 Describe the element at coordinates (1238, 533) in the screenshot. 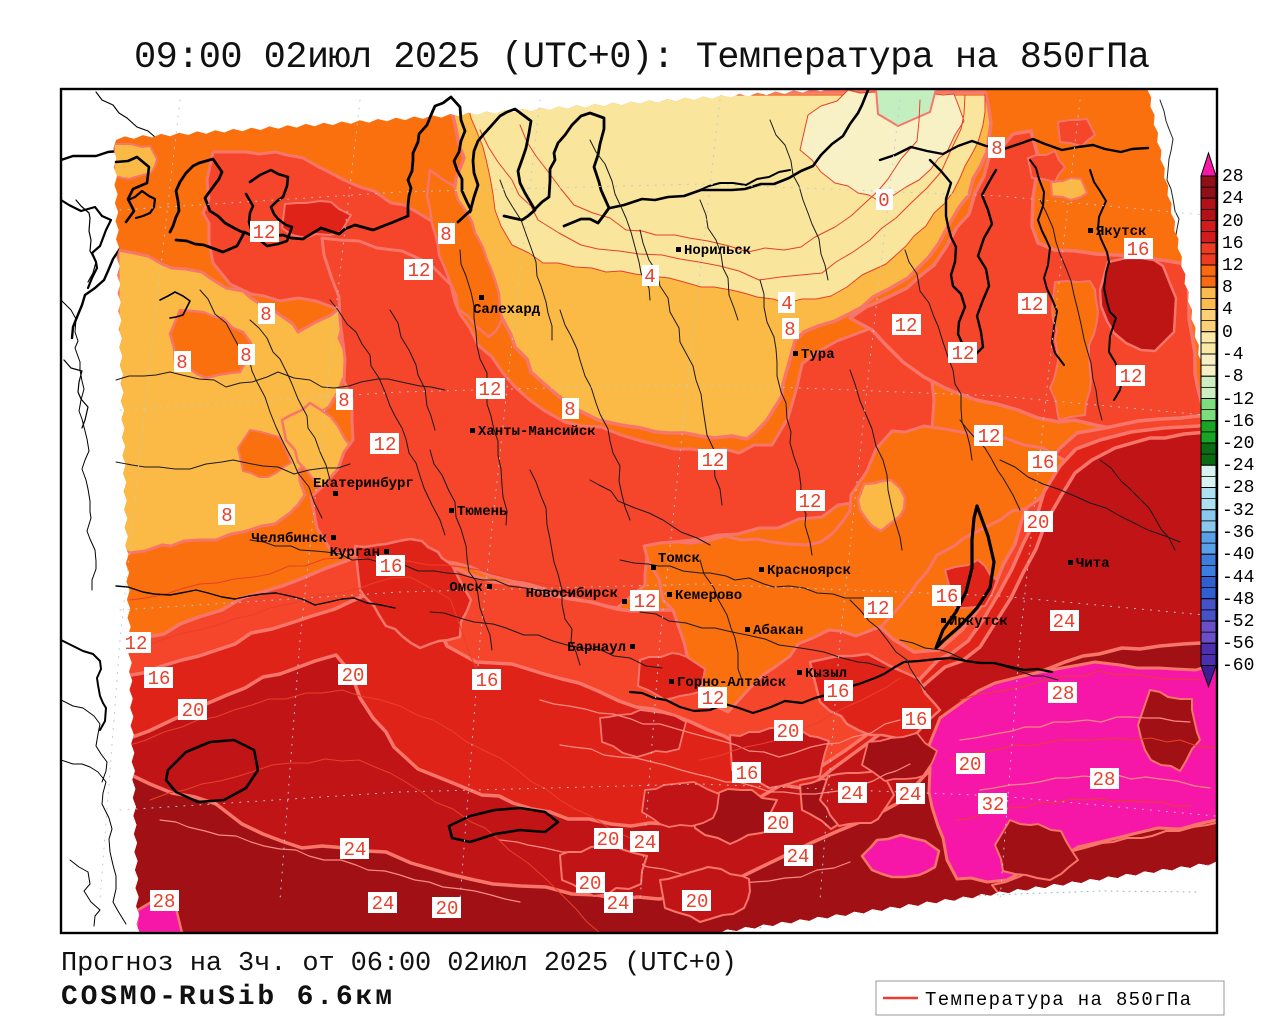

I see `svg-text: -36` at that location.